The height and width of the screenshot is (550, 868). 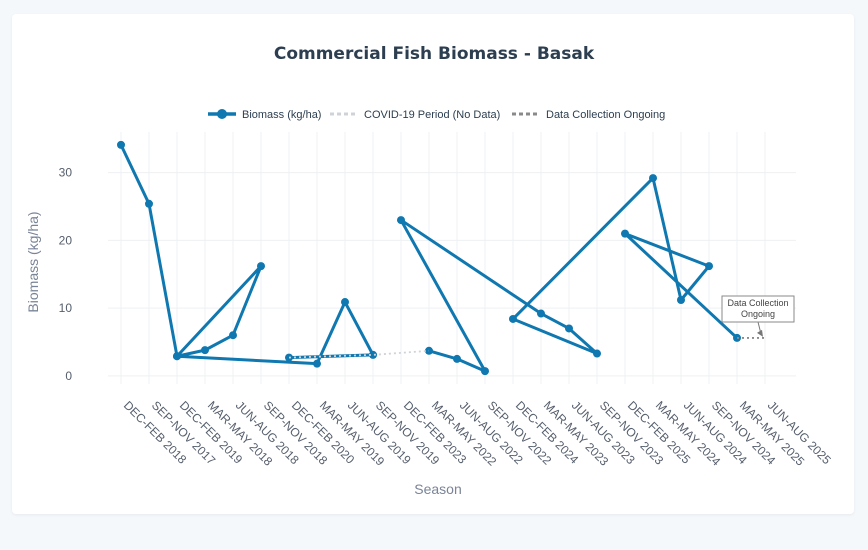 What do you see at coordinates (758, 314) in the screenshot?
I see `annotation-text: Ongoing` at bounding box center [758, 314].